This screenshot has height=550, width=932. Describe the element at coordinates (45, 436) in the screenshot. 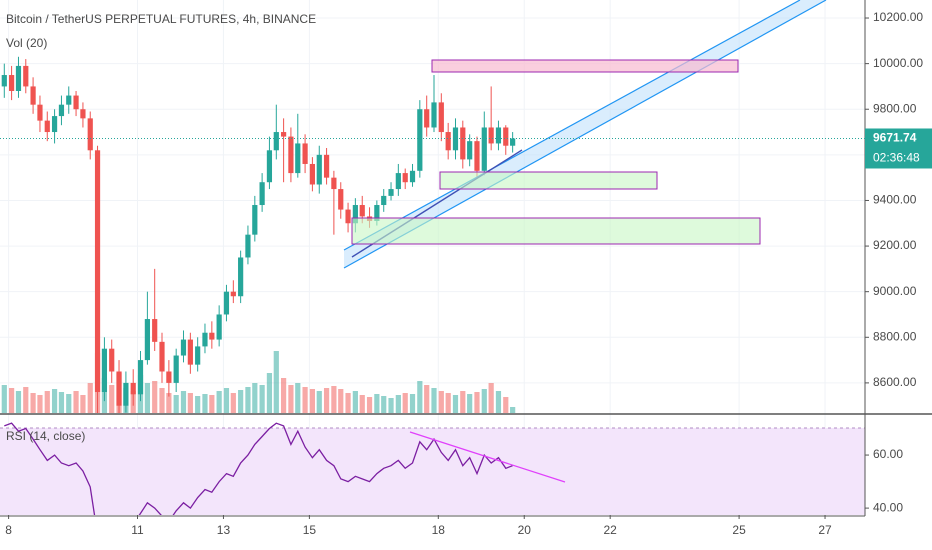

I see `rsi-label: RSI (14, close)` at that location.